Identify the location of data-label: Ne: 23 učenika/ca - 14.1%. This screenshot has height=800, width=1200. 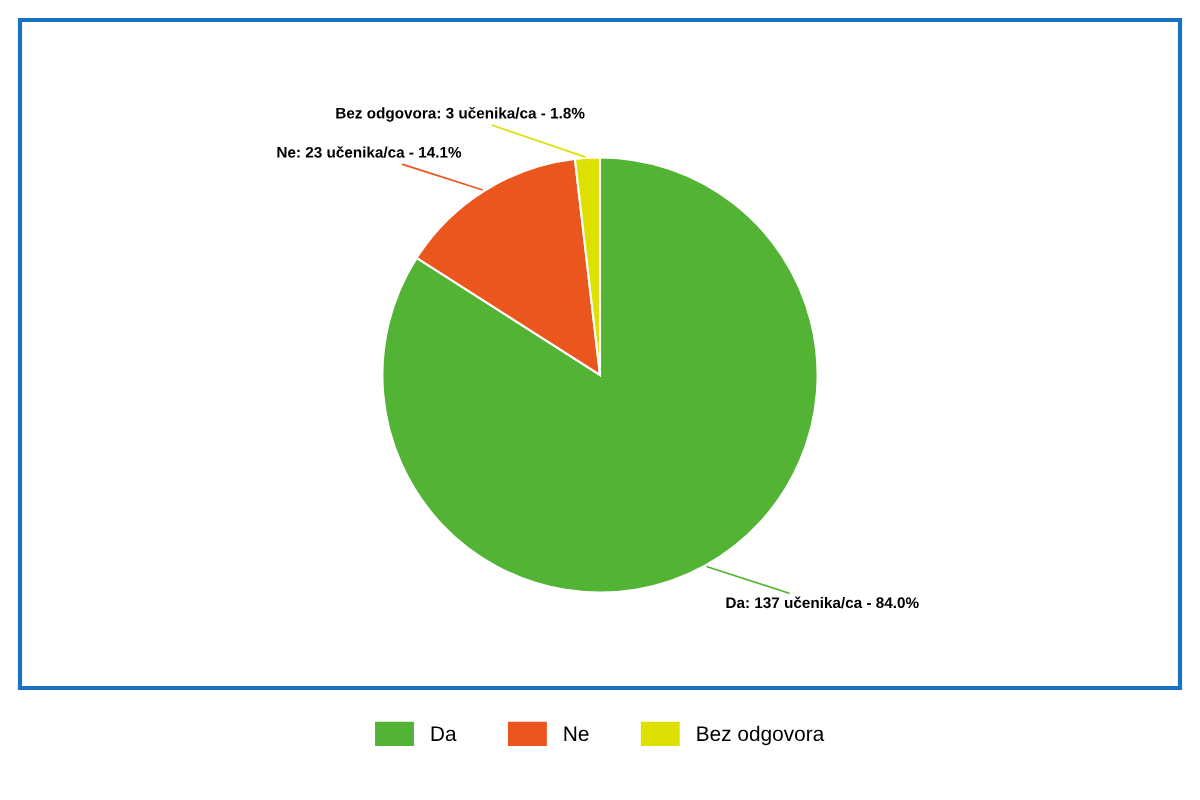
(369, 152).